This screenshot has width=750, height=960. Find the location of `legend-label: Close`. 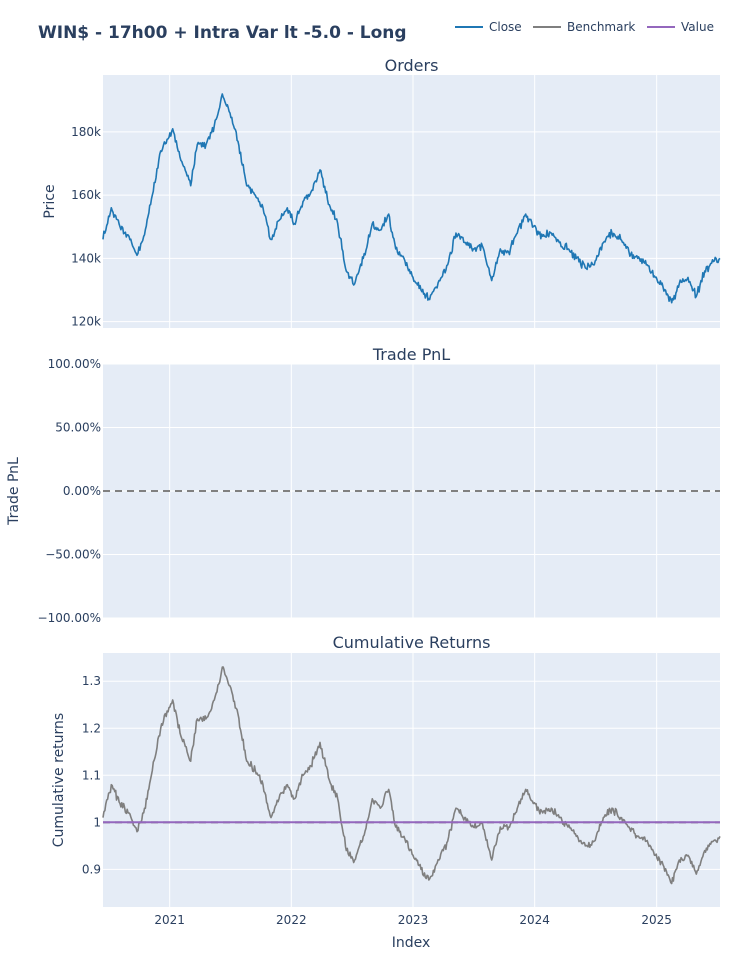

legend-label: Close is located at coordinates (505, 27).